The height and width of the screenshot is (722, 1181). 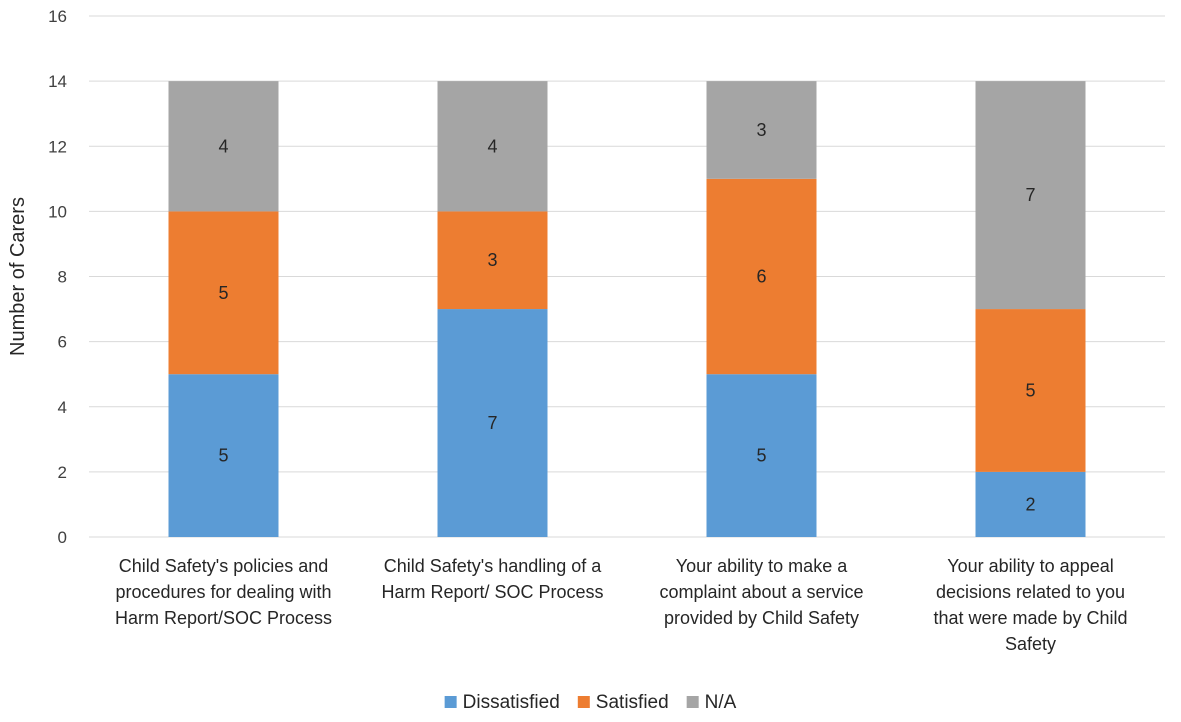 I want to click on x-category-label: complaint about a service, so click(x=761, y=592).